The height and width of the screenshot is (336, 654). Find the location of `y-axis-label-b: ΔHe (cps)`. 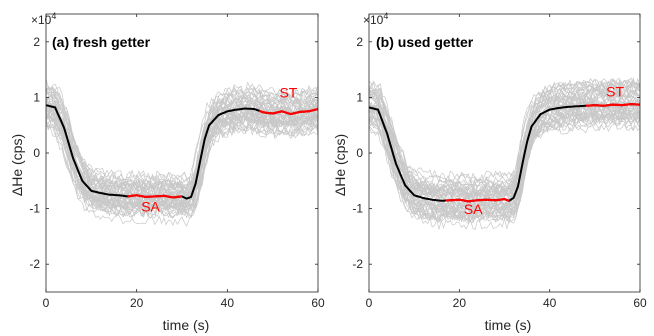

y-axis-label-b: ΔHe (cps) is located at coordinates (340, 165).